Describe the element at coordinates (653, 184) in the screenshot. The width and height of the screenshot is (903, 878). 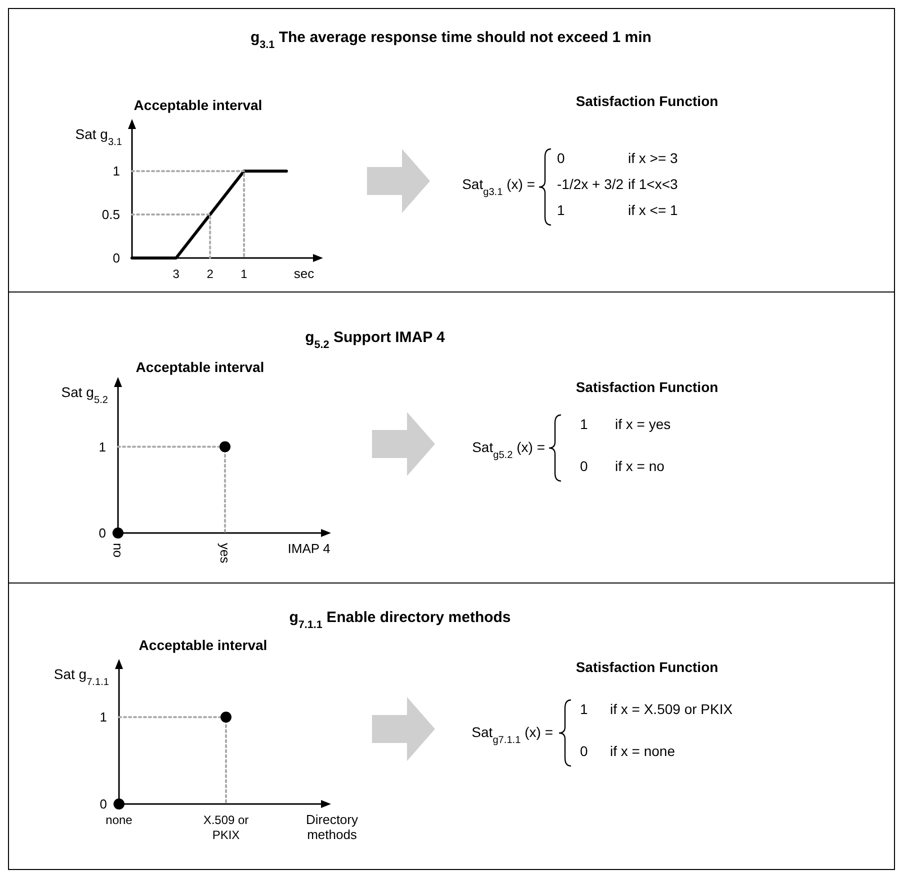
I see `text: if 1<x<3` at that location.